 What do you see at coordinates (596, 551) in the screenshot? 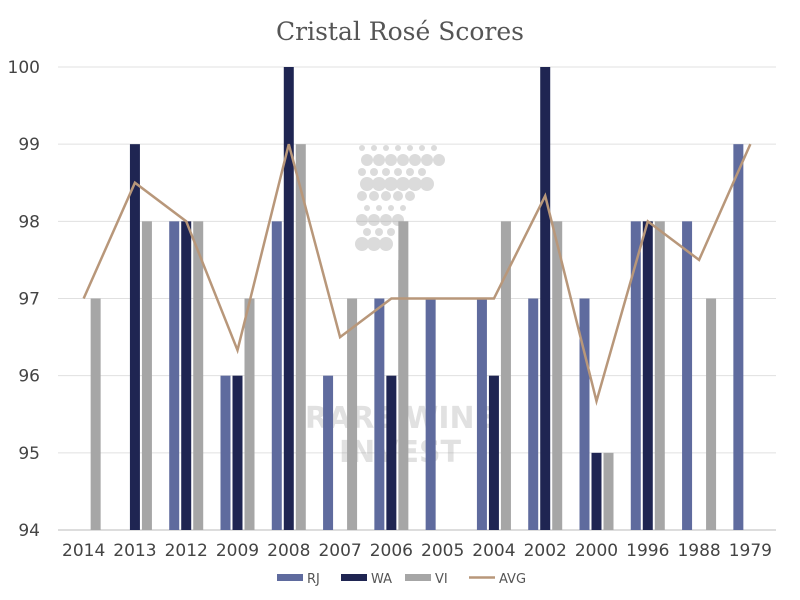
I see `x-tick-label: 2000` at bounding box center [596, 551].